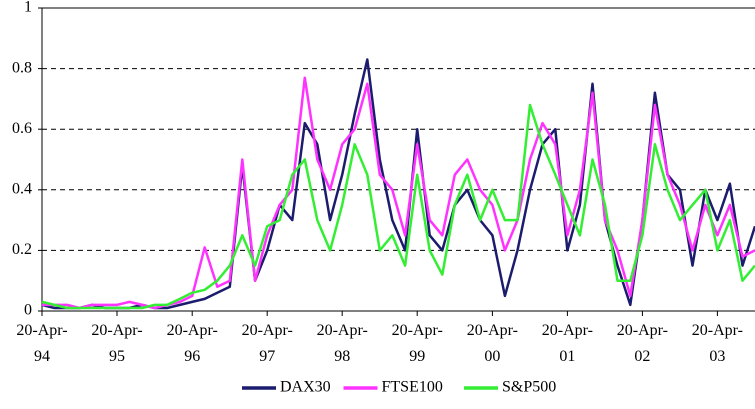  What do you see at coordinates (412, 387) in the screenshot?
I see `legend-label: FTSE100` at bounding box center [412, 387].